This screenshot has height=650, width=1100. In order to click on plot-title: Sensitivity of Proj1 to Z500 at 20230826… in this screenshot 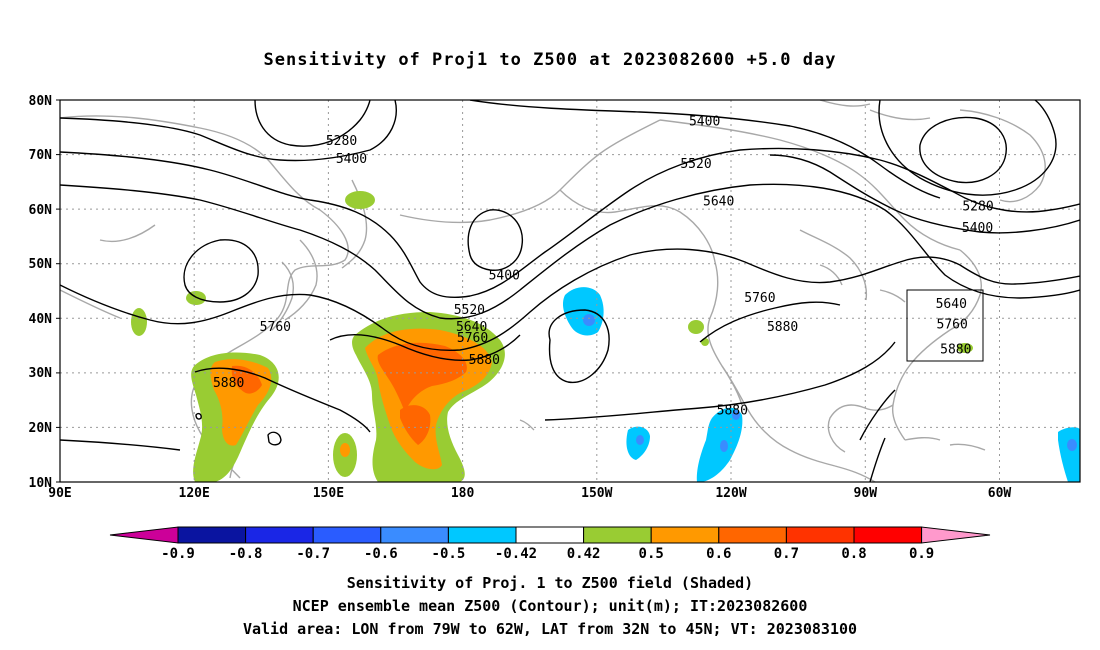, I will do `click(550, 60)`.